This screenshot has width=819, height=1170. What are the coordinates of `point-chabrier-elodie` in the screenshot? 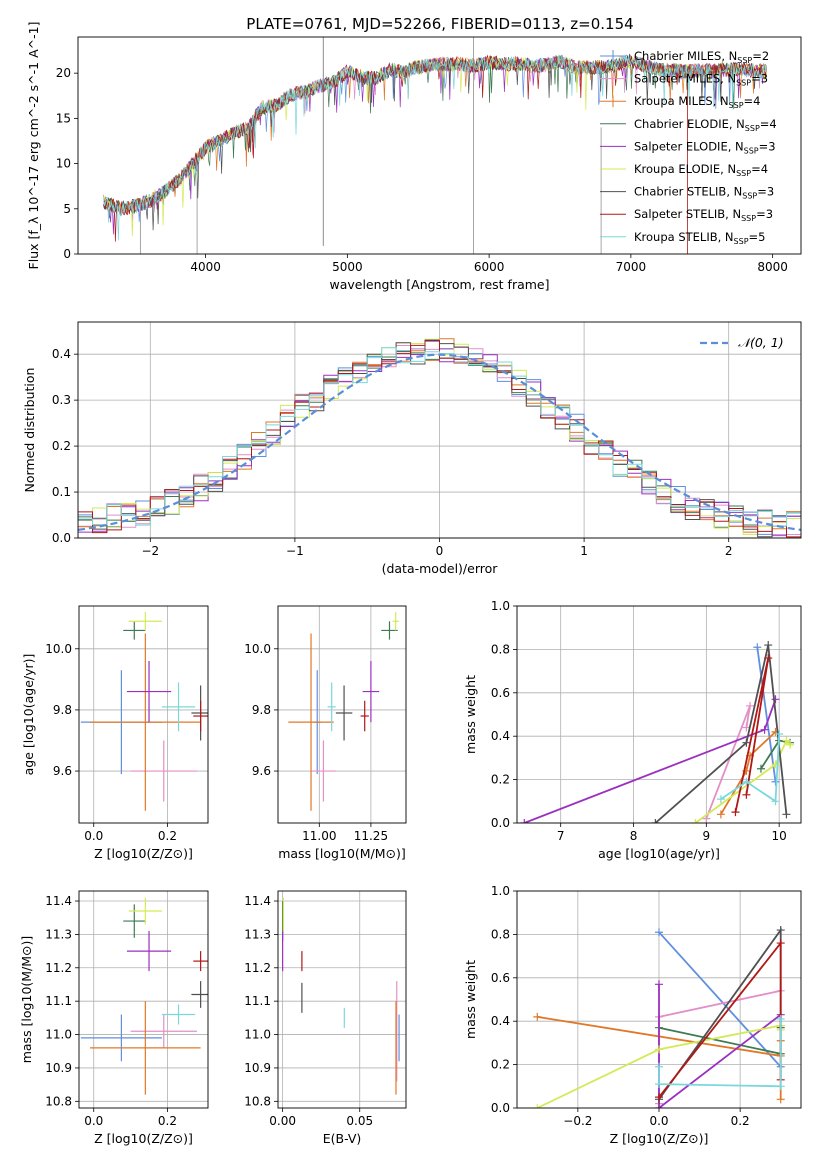 It's located at (389, 630).